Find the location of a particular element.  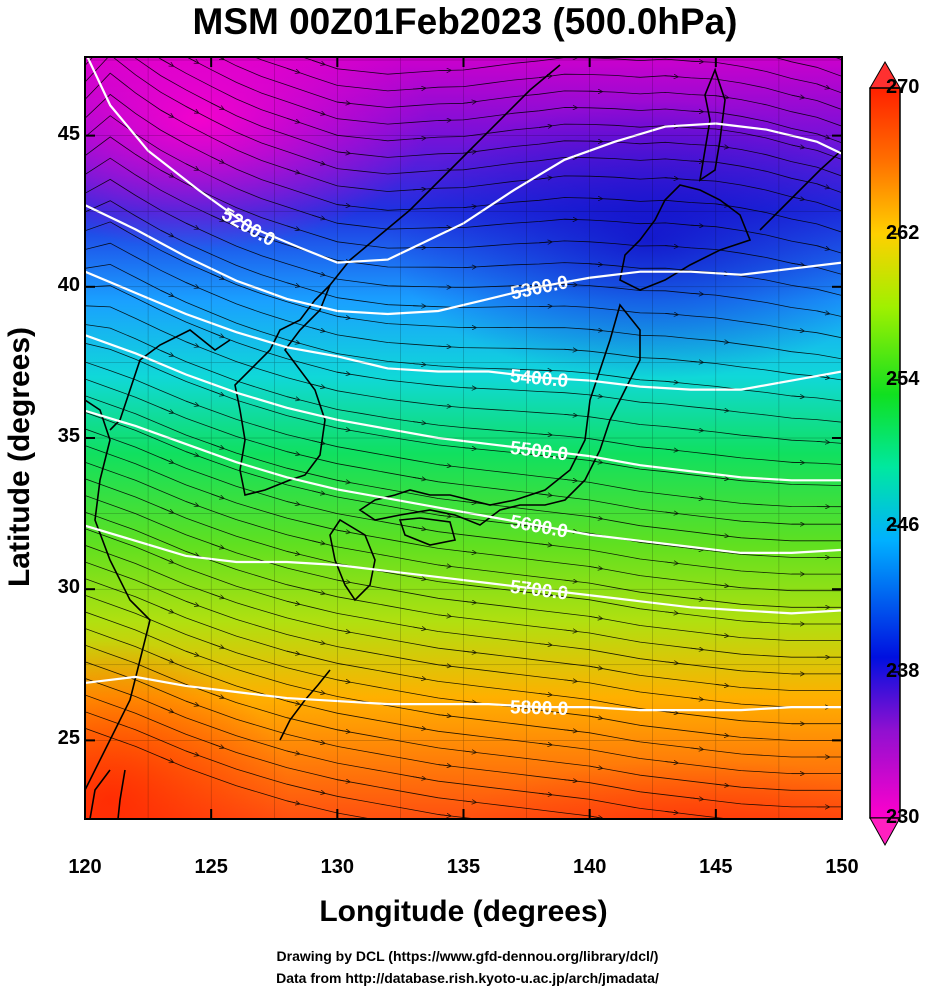

colorbar-tick-label: 230 is located at coordinates (903, 817).